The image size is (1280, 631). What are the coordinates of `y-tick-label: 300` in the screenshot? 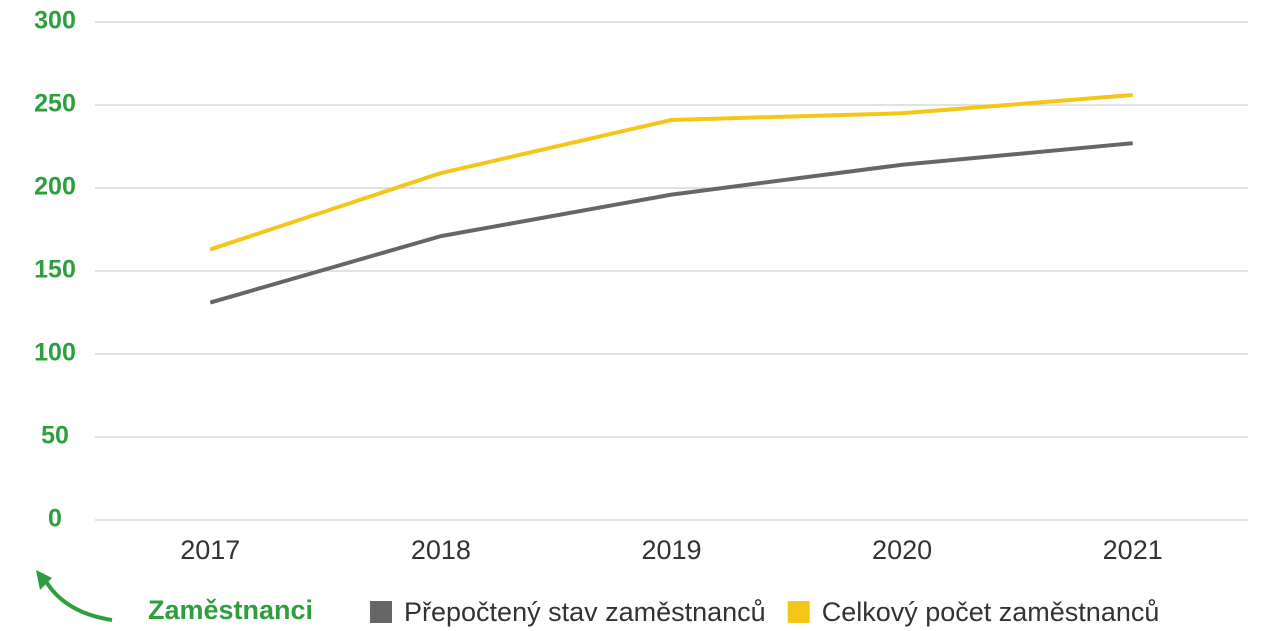 It's located at (55, 21).